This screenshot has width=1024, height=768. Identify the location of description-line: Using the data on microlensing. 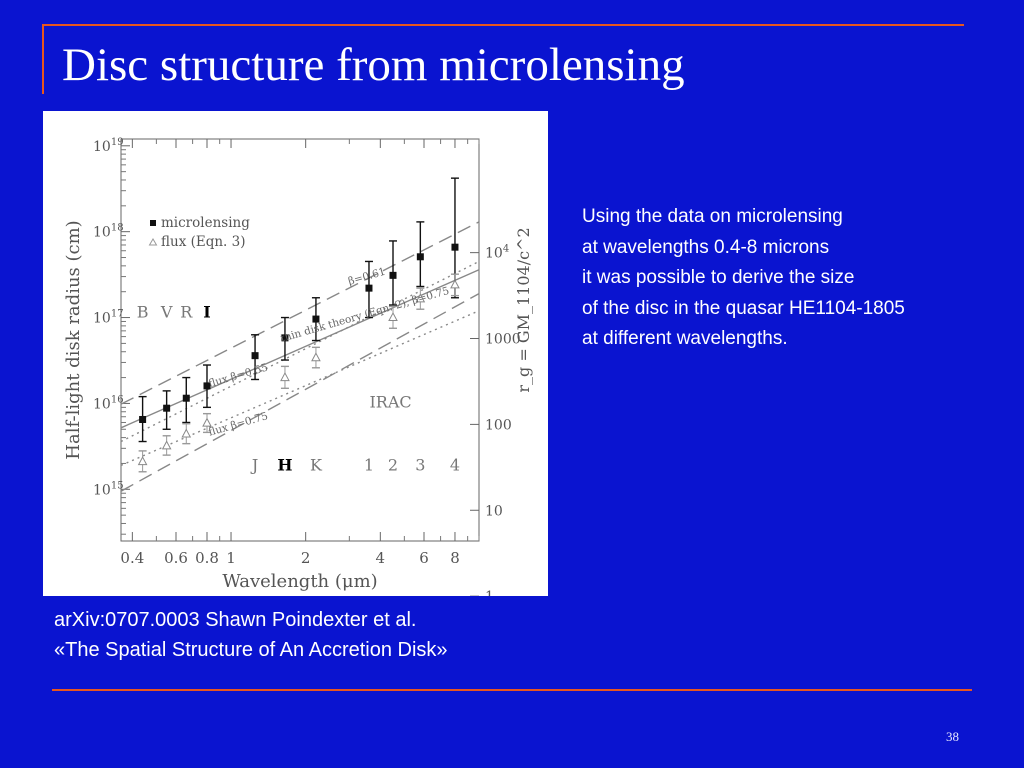
(712, 216).